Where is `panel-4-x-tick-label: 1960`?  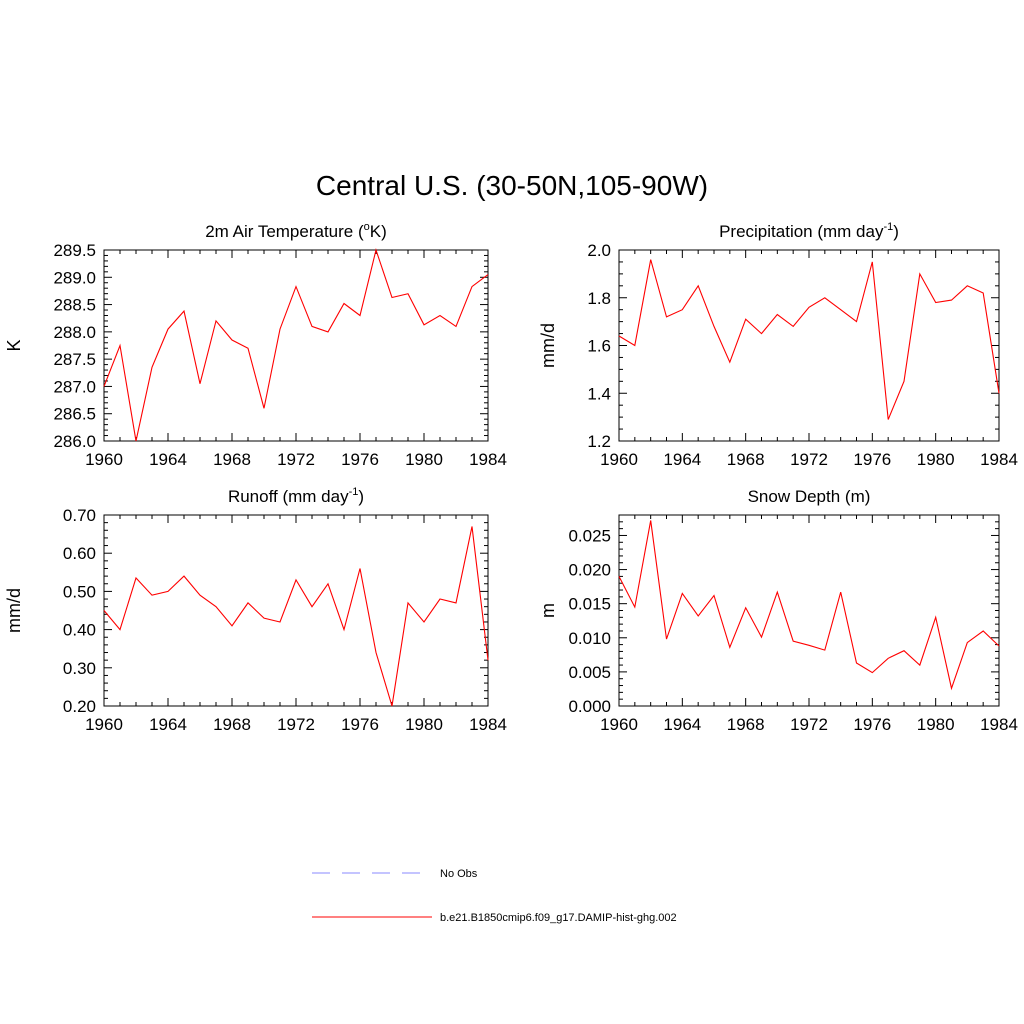 panel-4-x-tick-label: 1960 is located at coordinates (619, 724).